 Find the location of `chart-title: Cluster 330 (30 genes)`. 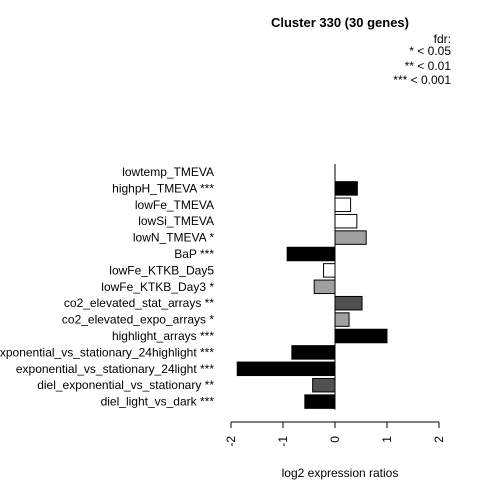

chart-title: Cluster 330 (30 genes) is located at coordinates (340, 22).